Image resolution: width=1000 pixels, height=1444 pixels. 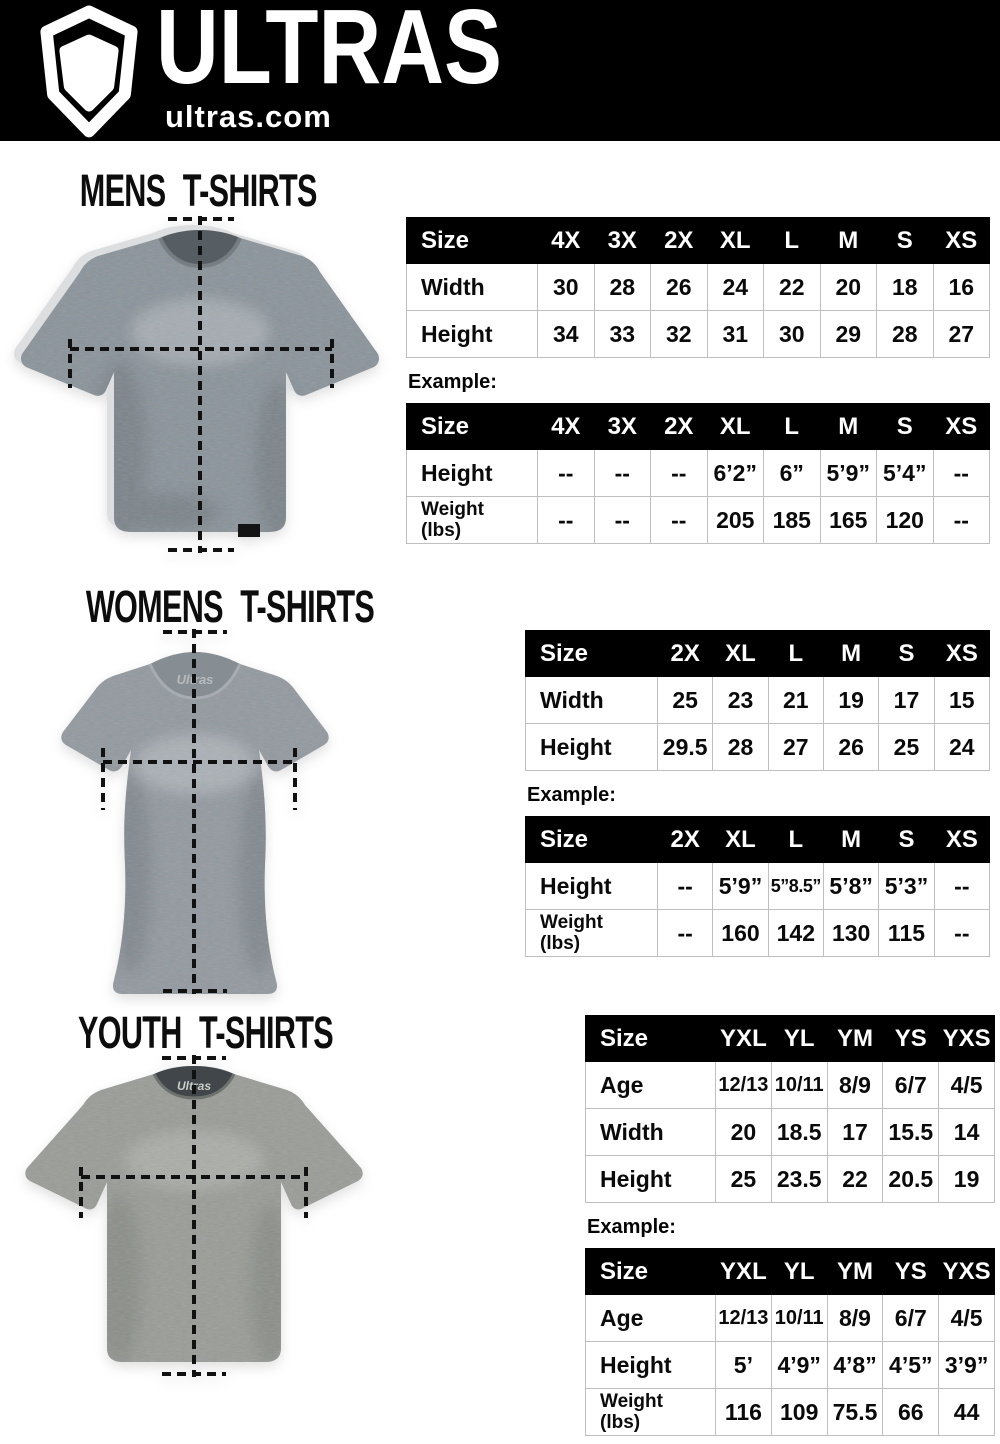 I want to click on size-column-header: YS, so click(x=911, y=1271).